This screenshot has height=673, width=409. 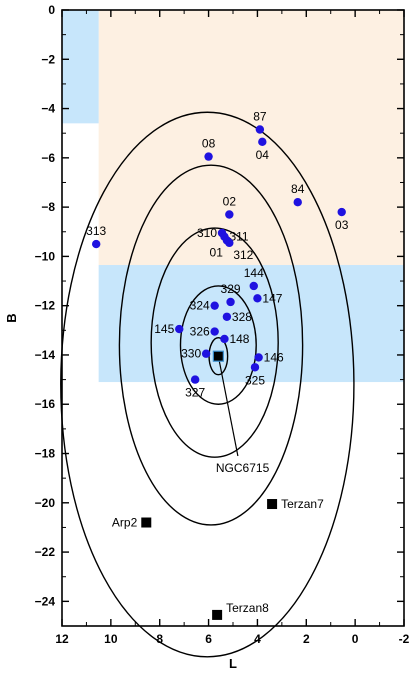 What do you see at coordinates (48, 59) in the screenshot?
I see `y-tick-label: −2` at bounding box center [48, 59].